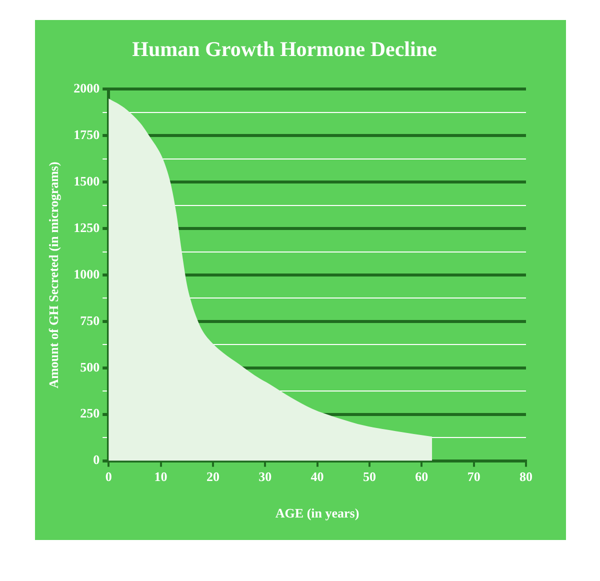 The image size is (600, 581). I want to click on x-tick-label: 70, so click(473, 476).